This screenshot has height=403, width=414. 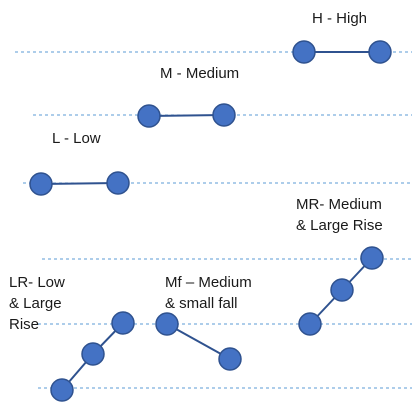 I want to click on label-line: & small fall, so click(x=201, y=303).